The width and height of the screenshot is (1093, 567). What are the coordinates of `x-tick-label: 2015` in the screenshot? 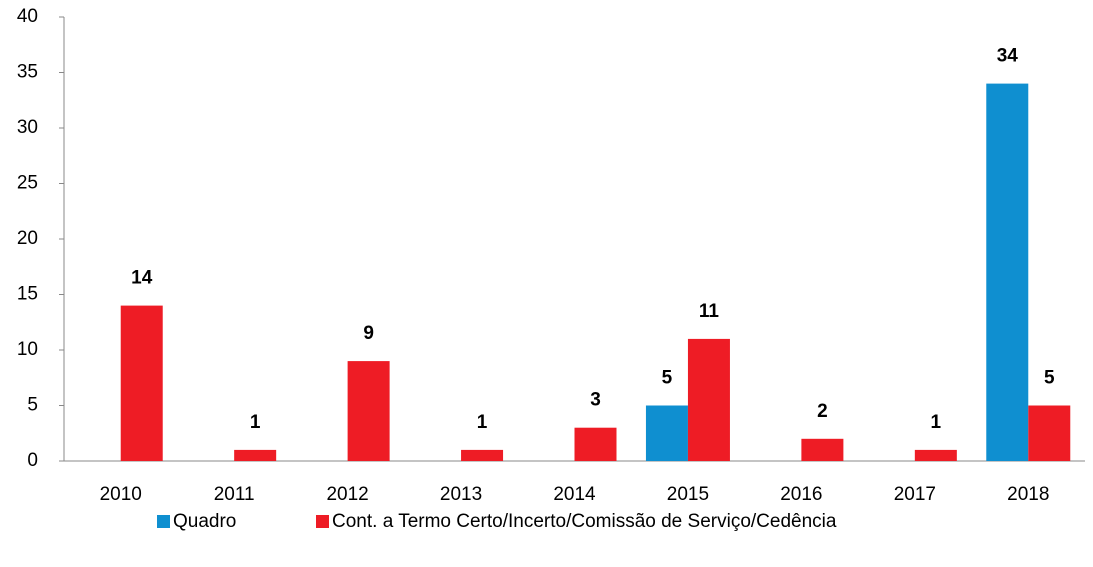 It's located at (688, 494).